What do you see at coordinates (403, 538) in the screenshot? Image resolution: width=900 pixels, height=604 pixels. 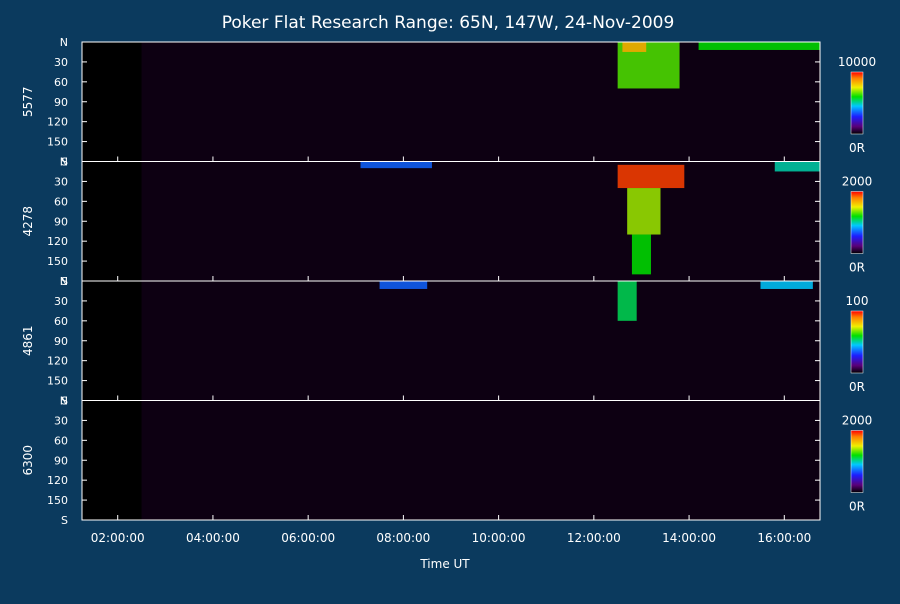 I see `x-tick-label: 08:00:00` at bounding box center [403, 538].